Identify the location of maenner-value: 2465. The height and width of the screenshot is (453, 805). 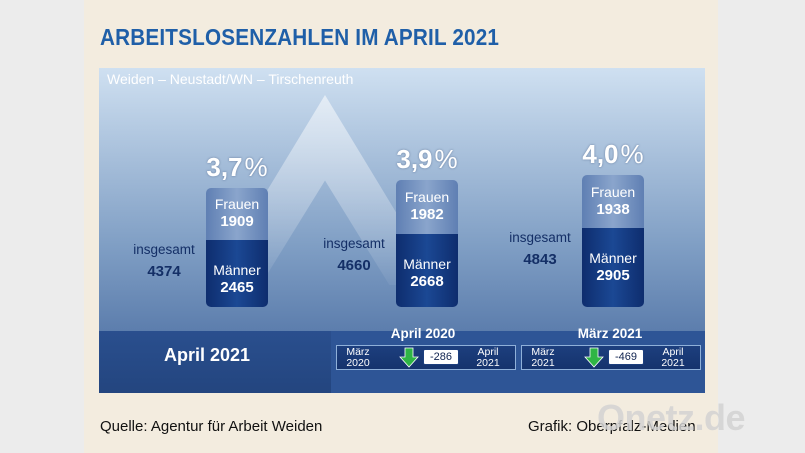
(237, 287).